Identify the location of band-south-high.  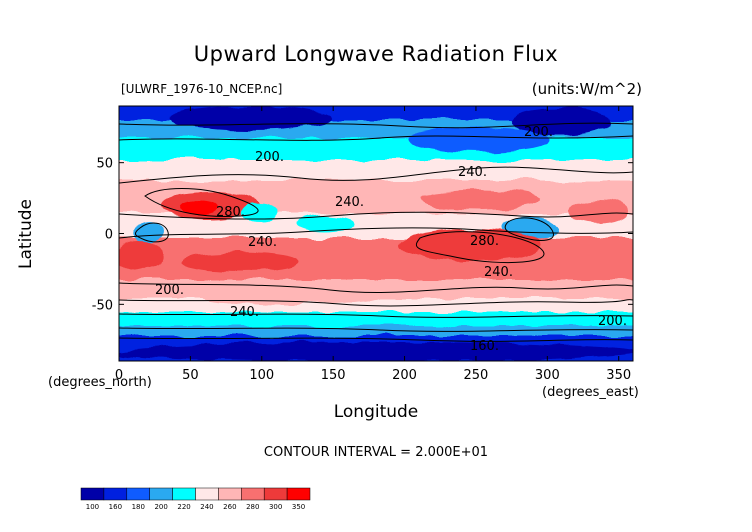
(376, 320).